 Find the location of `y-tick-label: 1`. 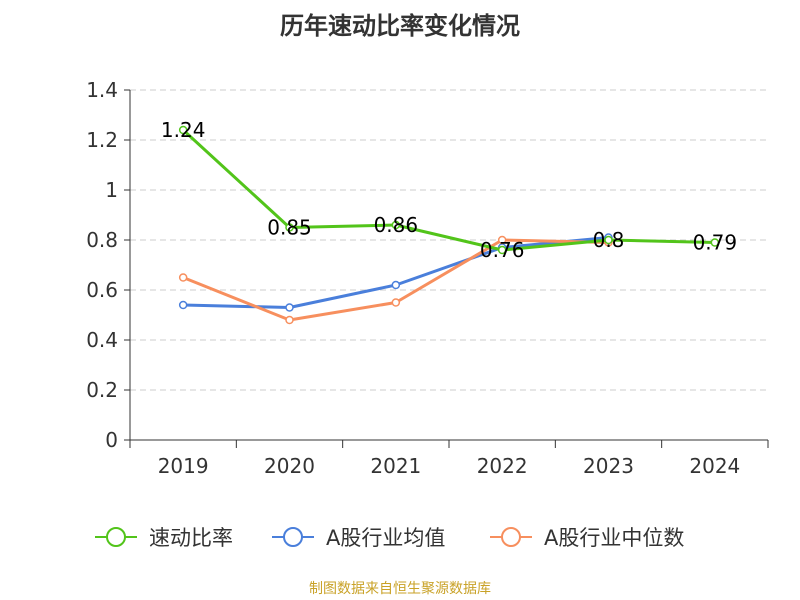

y-tick-label: 1 is located at coordinates (111, 190).